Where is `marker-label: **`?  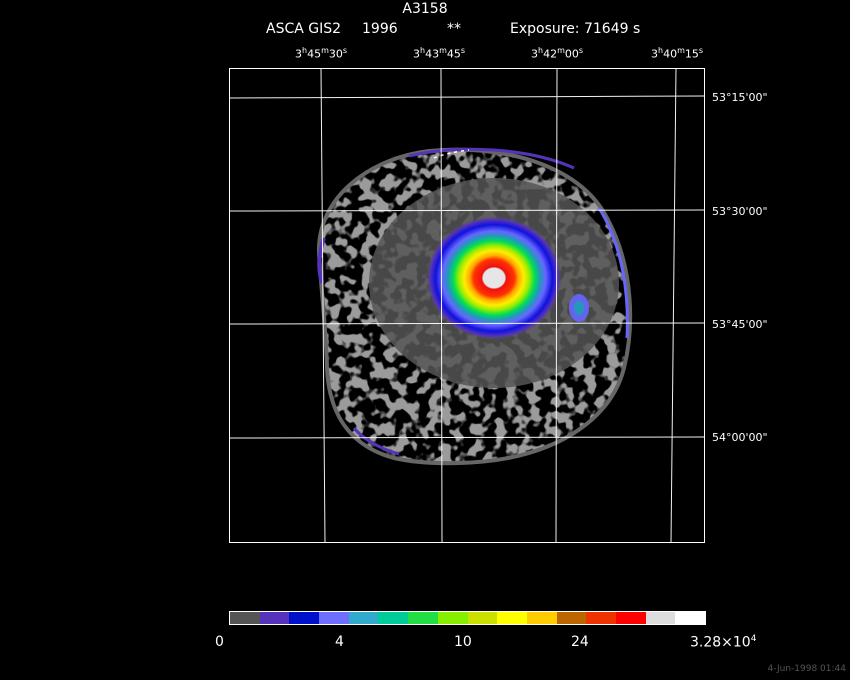
marker-label: ** is located at coordinates (454, 29).